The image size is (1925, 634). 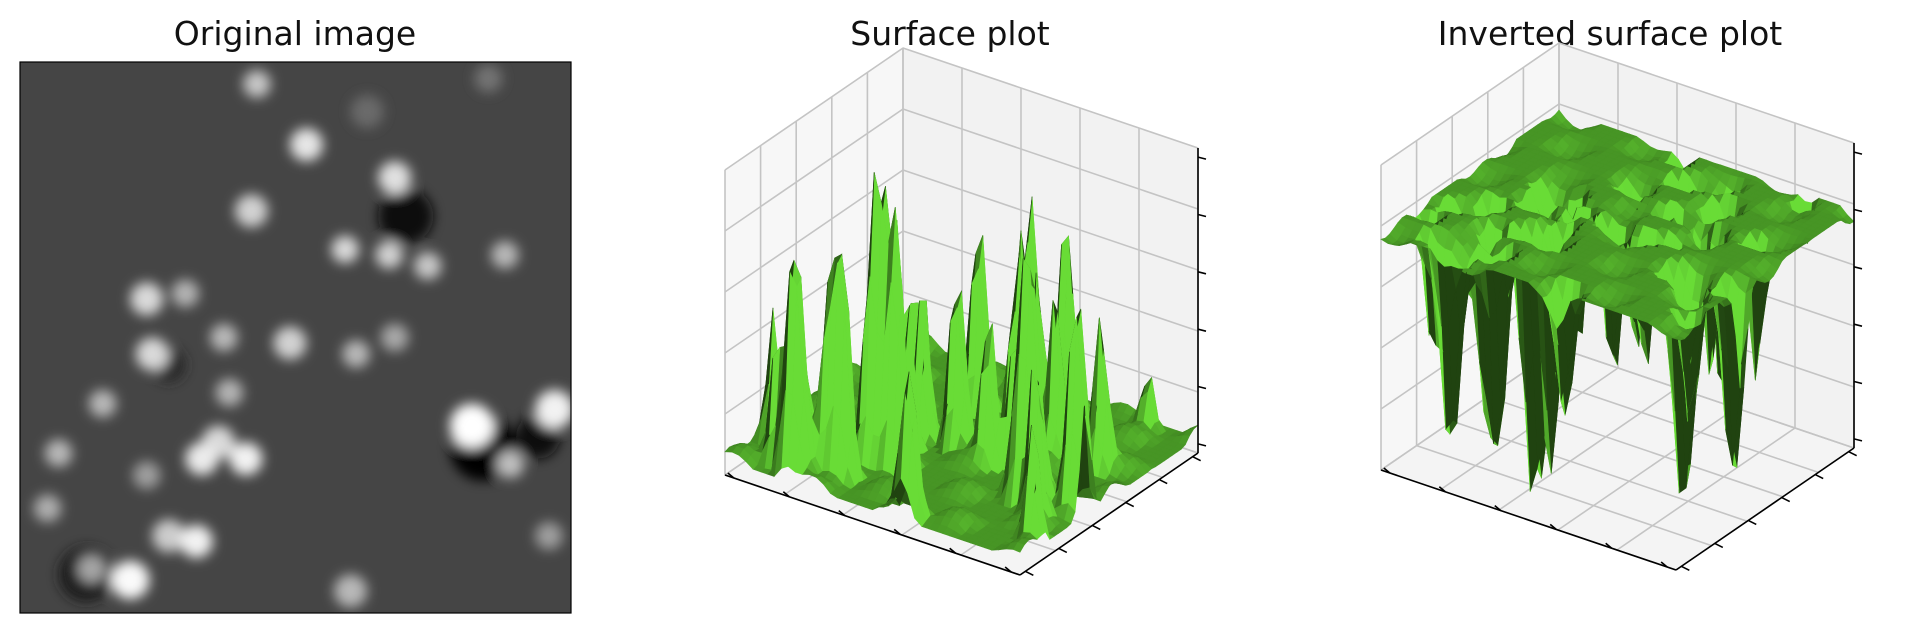 What do you see at coordinates (406, 216) in the screenshot?
I see `image-dark-spot` at bounding box center [406, 216].